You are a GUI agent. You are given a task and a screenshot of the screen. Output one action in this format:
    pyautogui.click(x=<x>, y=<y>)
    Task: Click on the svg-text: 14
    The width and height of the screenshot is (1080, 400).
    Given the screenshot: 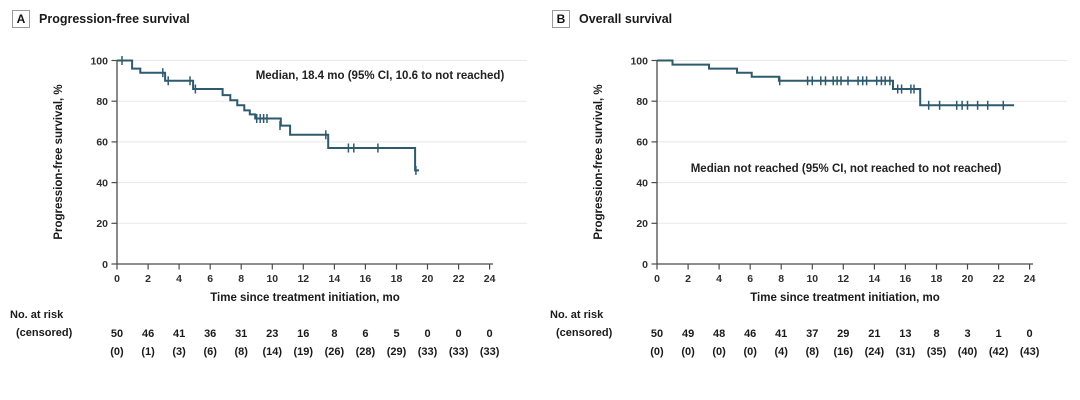 What is the action you would take?
    pyautogui.click(x=335, y=279)
    